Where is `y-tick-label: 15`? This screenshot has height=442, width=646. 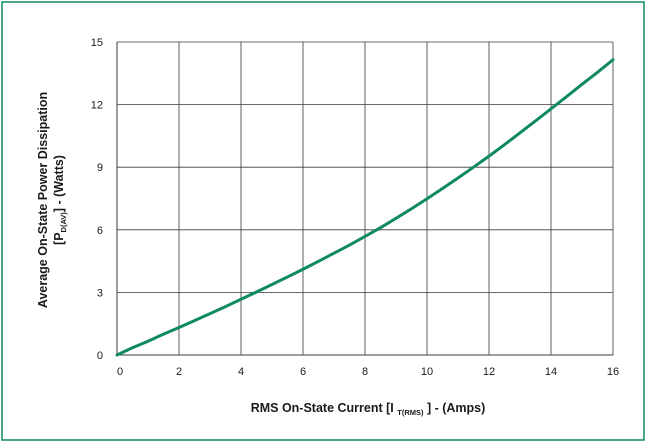 y-tick-label: 15 is located at coordinates (97, 43).